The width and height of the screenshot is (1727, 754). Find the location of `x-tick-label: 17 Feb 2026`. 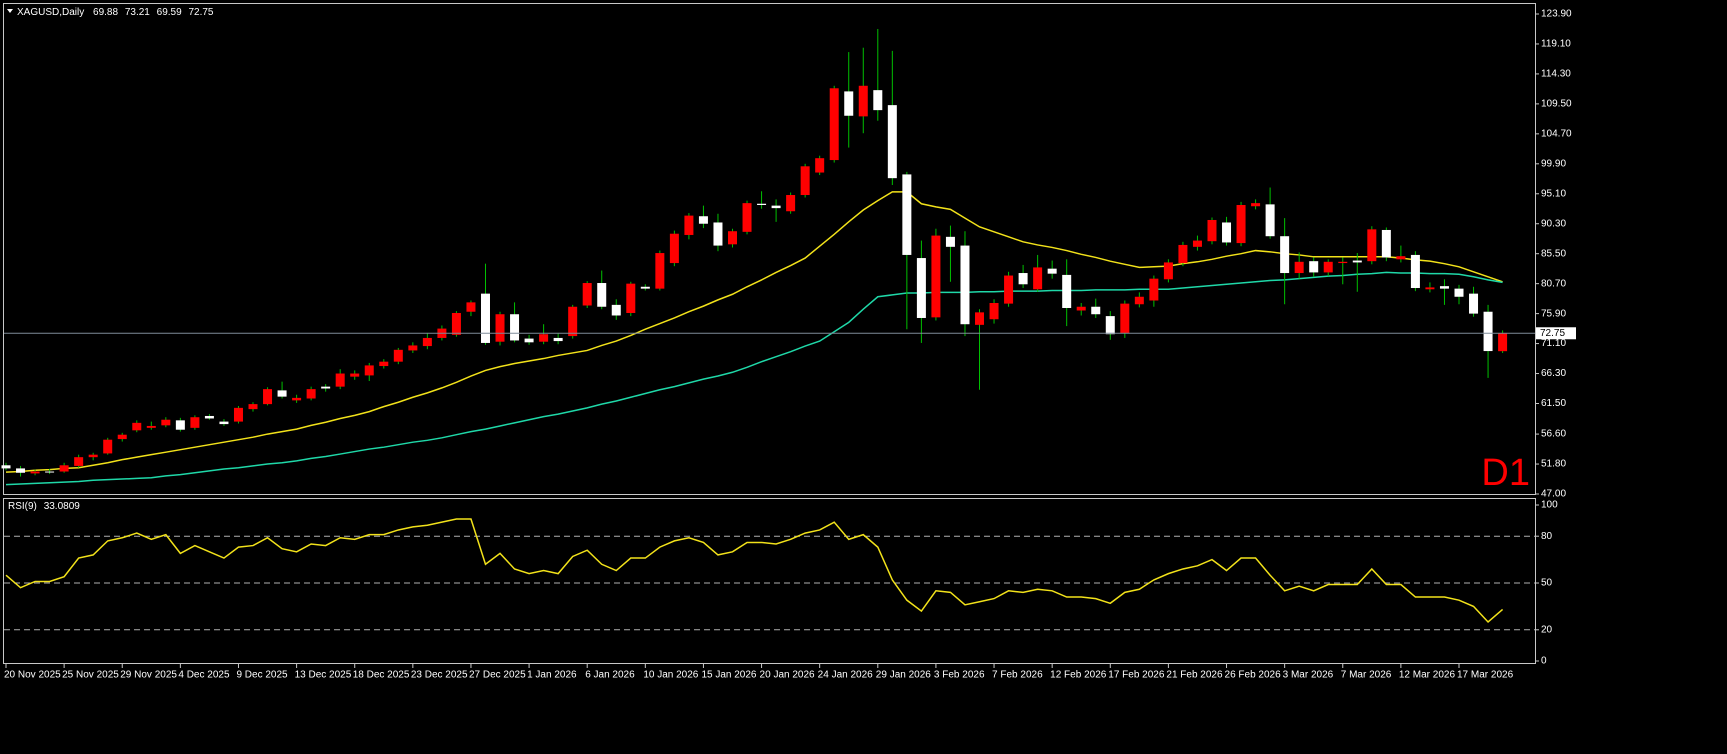

x-tick-label: 17 Feb 2026 is located at coordinates (1136, 675).